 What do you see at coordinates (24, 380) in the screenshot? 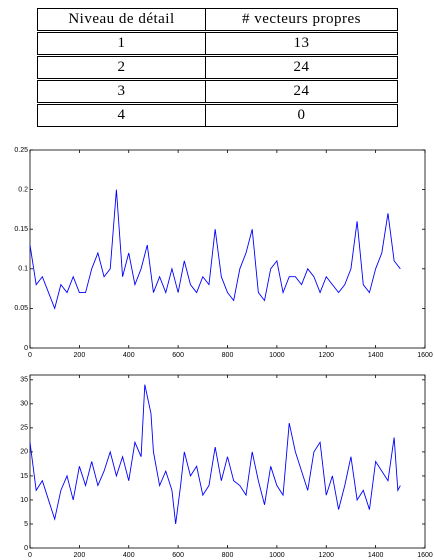
I see `y-tick-label: 35` at bounding box center [24, 380].